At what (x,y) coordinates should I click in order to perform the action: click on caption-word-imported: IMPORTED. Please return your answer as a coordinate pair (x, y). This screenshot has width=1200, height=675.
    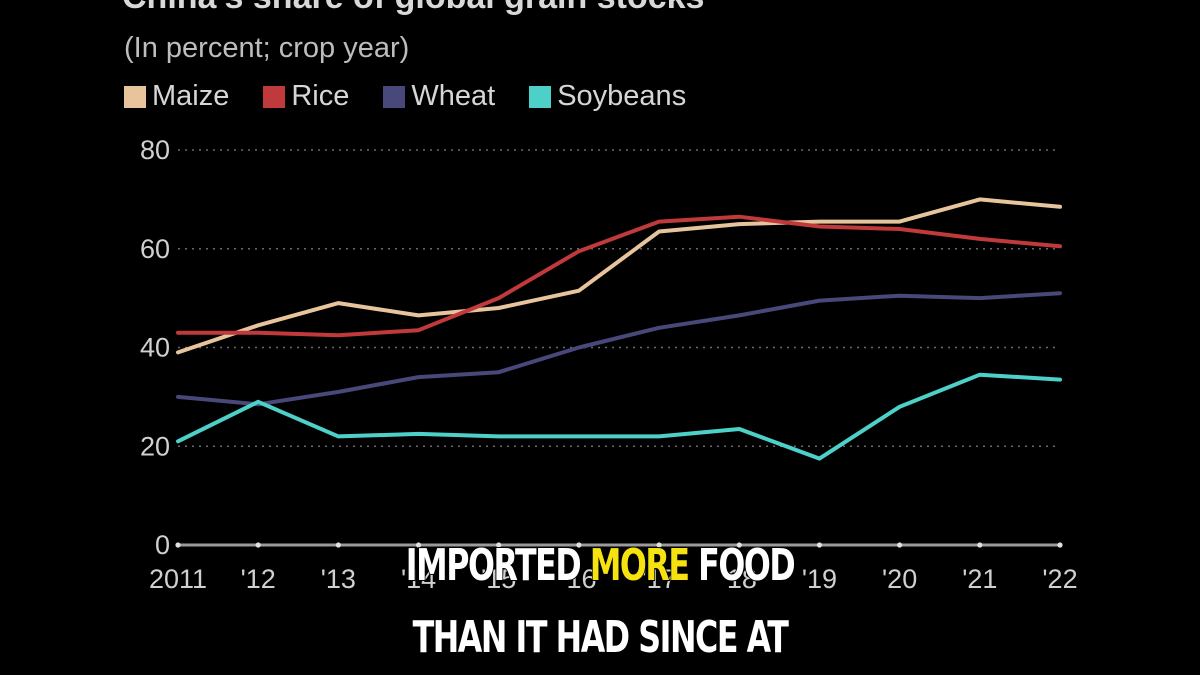
    Looking at the image, I should click on (493, 565).